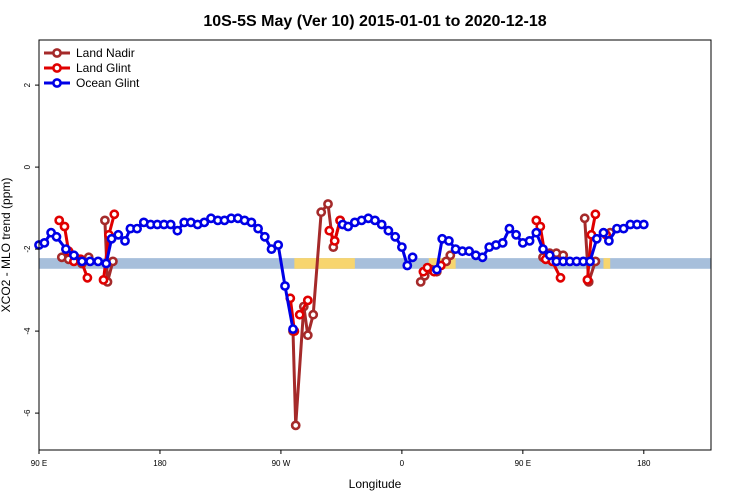 This screenshot has height=500, width=750. I want to click on y-tick-label: 0, so click(27, 166).